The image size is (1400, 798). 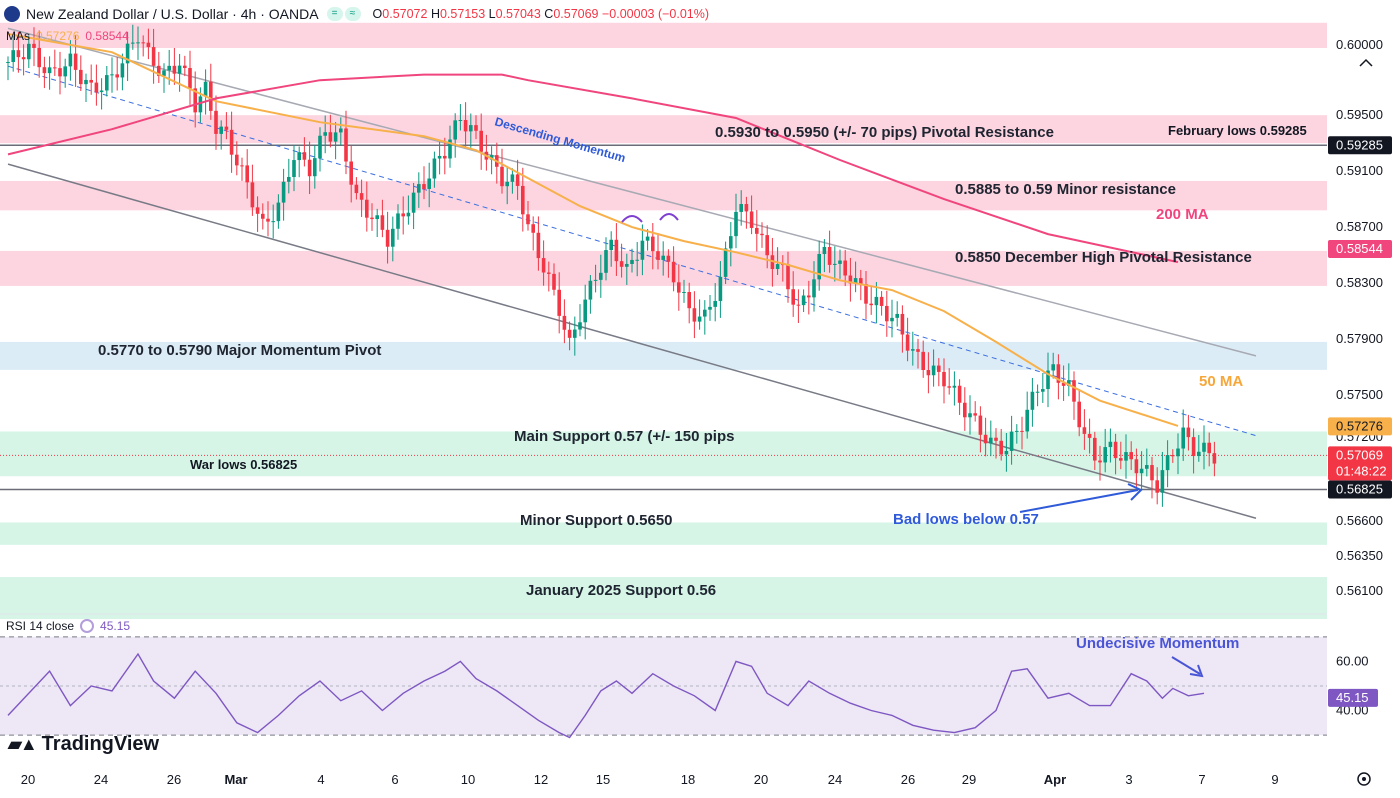 What do you see at coordinates (1360, 463) in the screenshot?
I see `price-badge` at bounding box center [1360, 463].